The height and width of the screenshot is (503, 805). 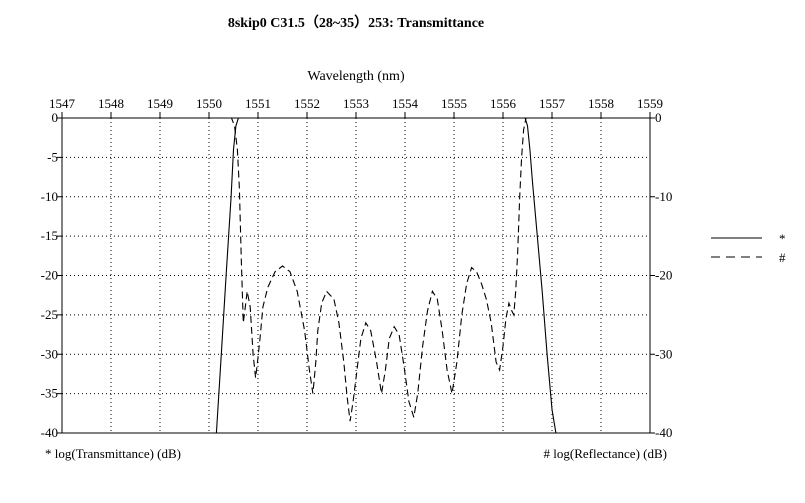 What do you see at coordinates (658, 117) in the screenshot?
I see `right-y-tick-label: 0` at bounding box center [658, 117].